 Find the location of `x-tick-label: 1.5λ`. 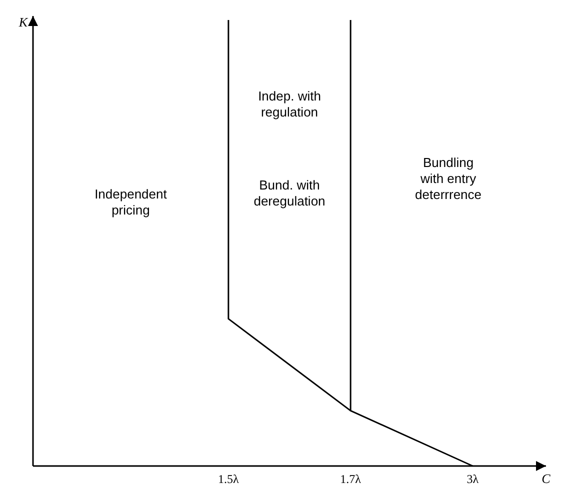

x-tick-label: 1.5λ is located at coordinates (229, 479).